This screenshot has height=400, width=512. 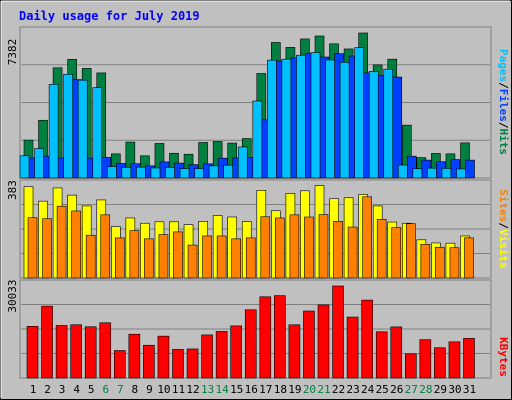 I want to click on day-label-27: 27, so click(x=411, y=389).